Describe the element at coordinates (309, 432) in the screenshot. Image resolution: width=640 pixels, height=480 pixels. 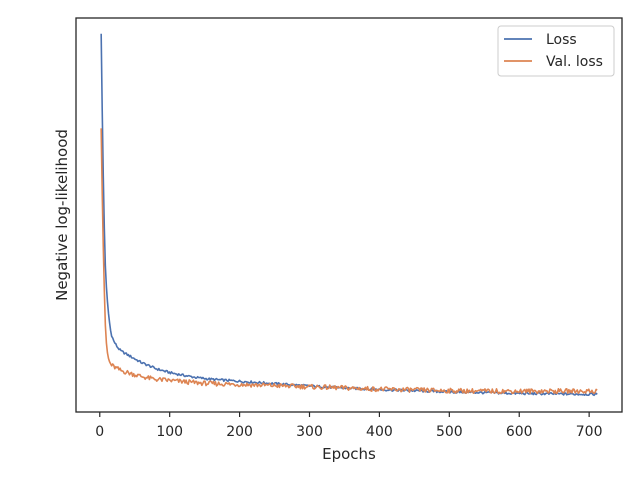
I see `x-tick-label: 300` at that location.